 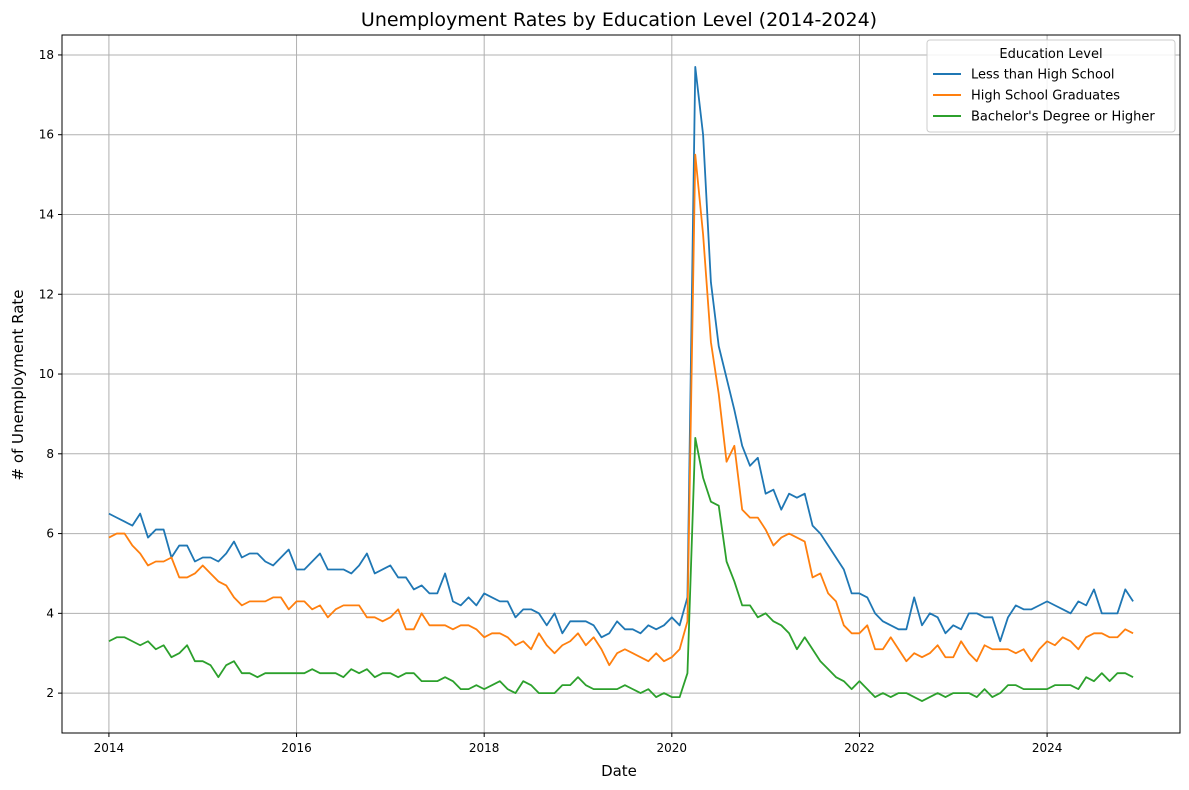 I want to click on y-tick-label: 2, so click(x=50, y=693).